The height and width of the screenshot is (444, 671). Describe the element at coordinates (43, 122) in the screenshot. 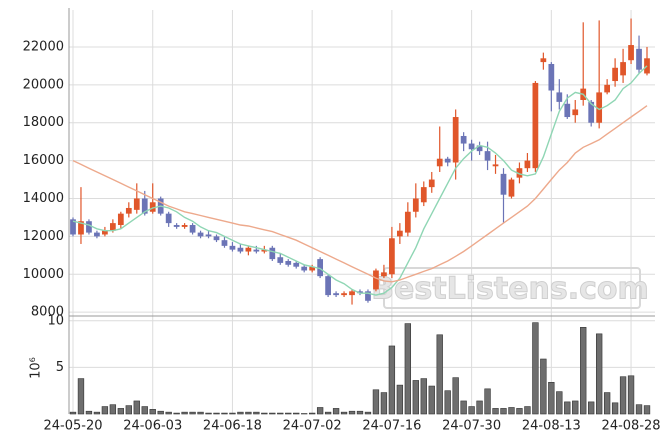

I see `y-tick-label: 18000` at that location.